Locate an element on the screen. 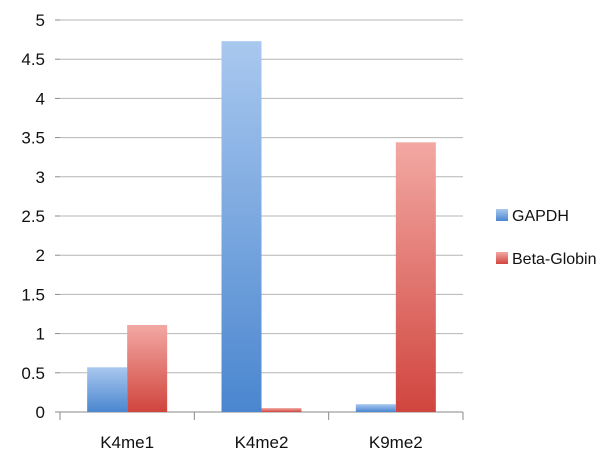 Image resolution: width=611 pixels, height=454 pixels. y-tick-label: 1 is located at coordinates (40, 334).